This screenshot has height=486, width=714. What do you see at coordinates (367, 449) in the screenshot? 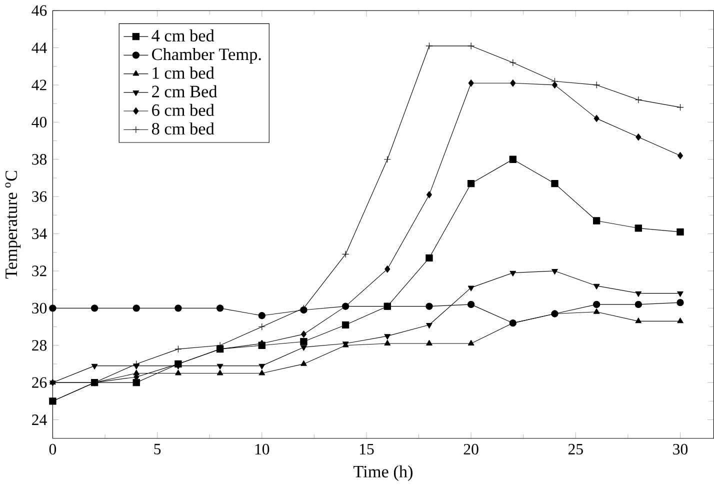
I see `x-tick-label: 15` at bounding box center [367, 449].